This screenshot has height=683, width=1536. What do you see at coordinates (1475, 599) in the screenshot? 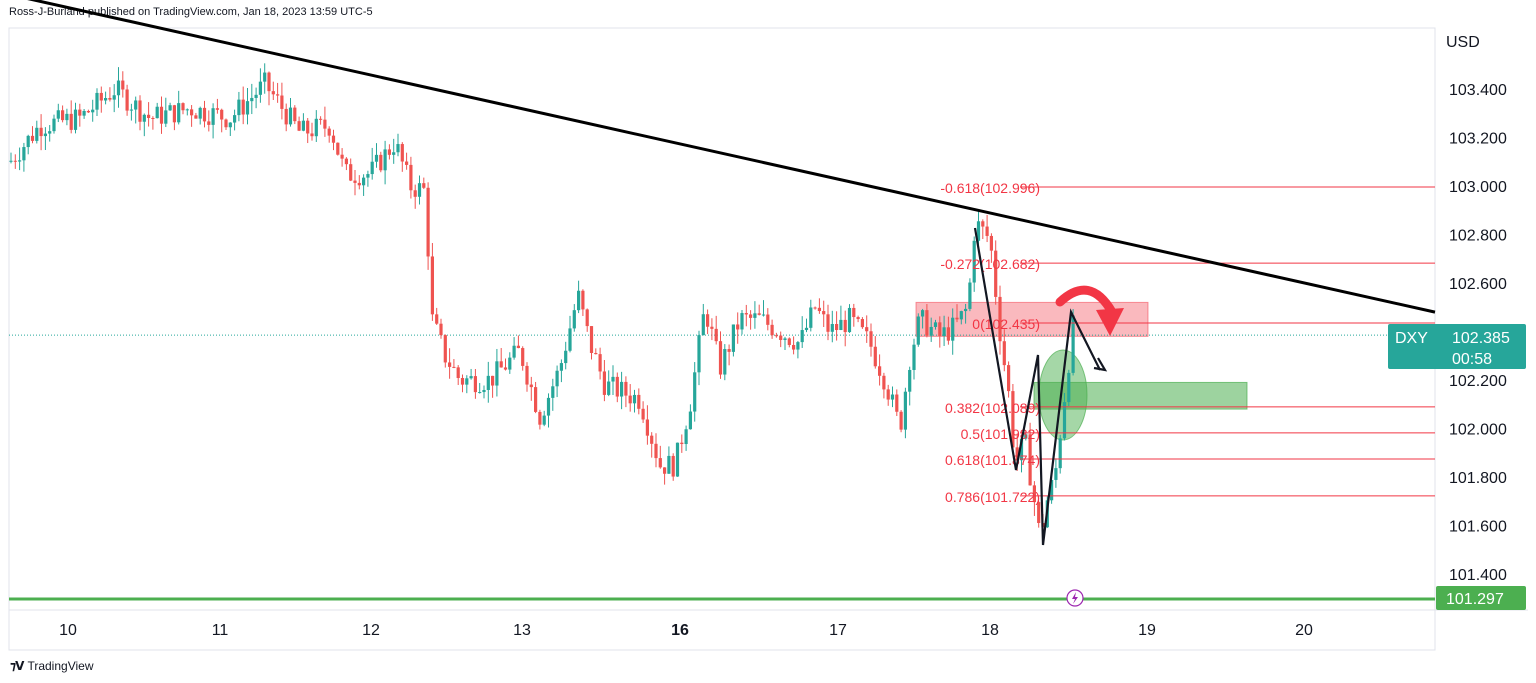
I see `support-price-value: 101.297` at bounding box center [1475, 599].